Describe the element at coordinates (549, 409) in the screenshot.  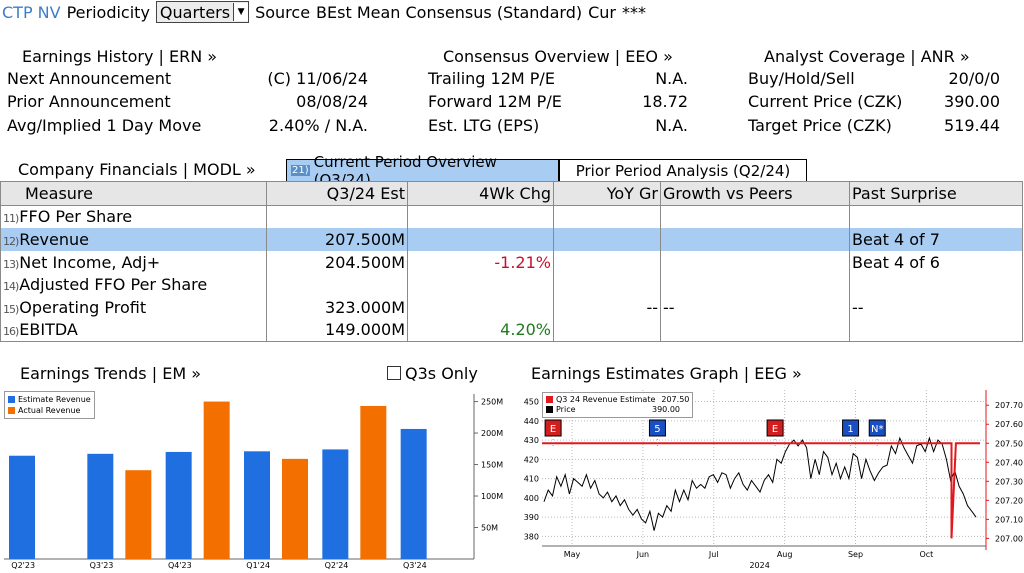
I see `legend-swatch-price` at that location.